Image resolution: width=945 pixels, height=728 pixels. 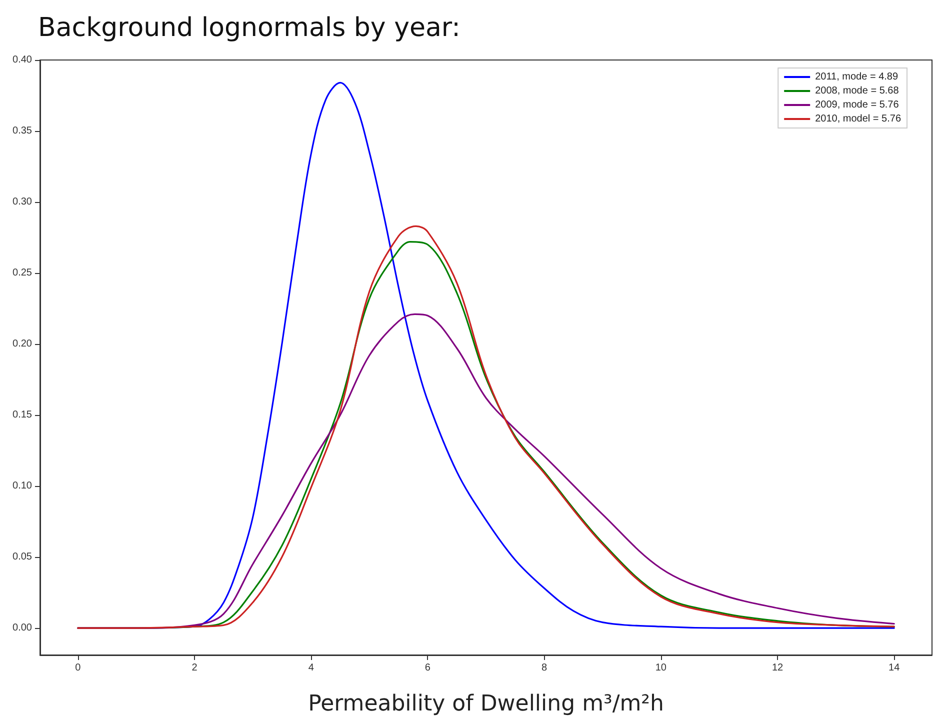 I want to click on x-tick-label: 8, so click(x=545, y=668).